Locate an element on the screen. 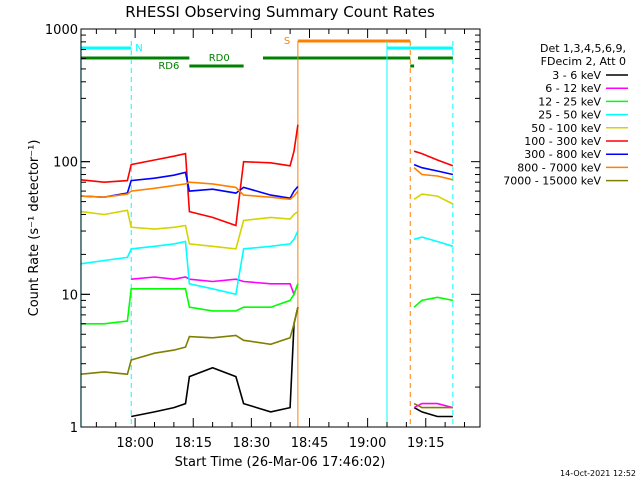 The image size is (640, 484). legend-entry-label: 300 - 800 keV is located at coordinates (562, 154).